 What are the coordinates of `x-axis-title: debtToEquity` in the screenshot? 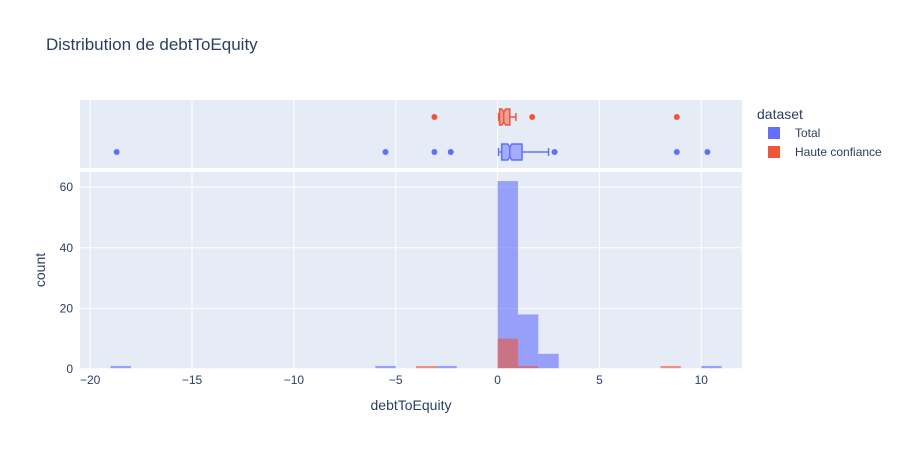 It's located at (411, 405).